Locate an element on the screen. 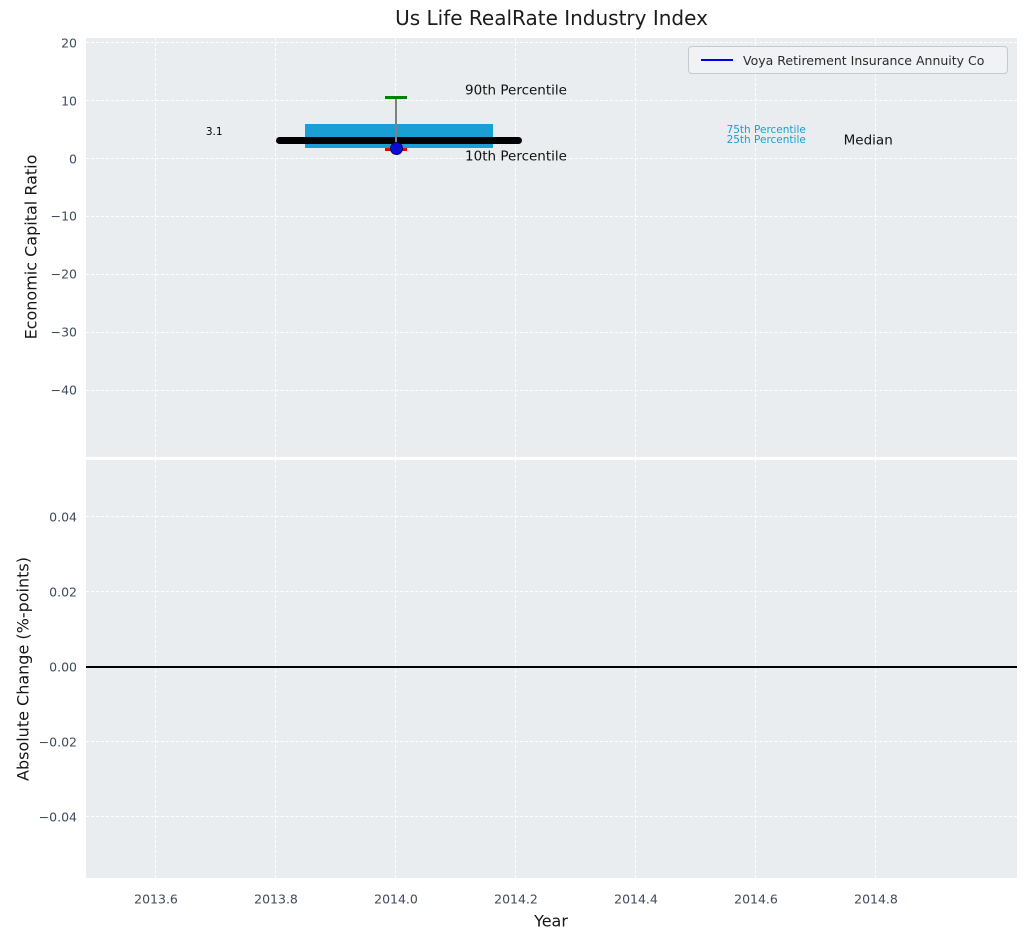  x-axis-label: Year is located at coordinates (551, 921).